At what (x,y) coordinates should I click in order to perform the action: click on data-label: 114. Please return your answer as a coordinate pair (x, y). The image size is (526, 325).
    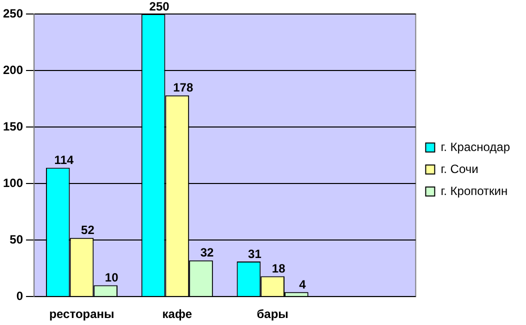
    Looking at the image, I should click on (64, 160).